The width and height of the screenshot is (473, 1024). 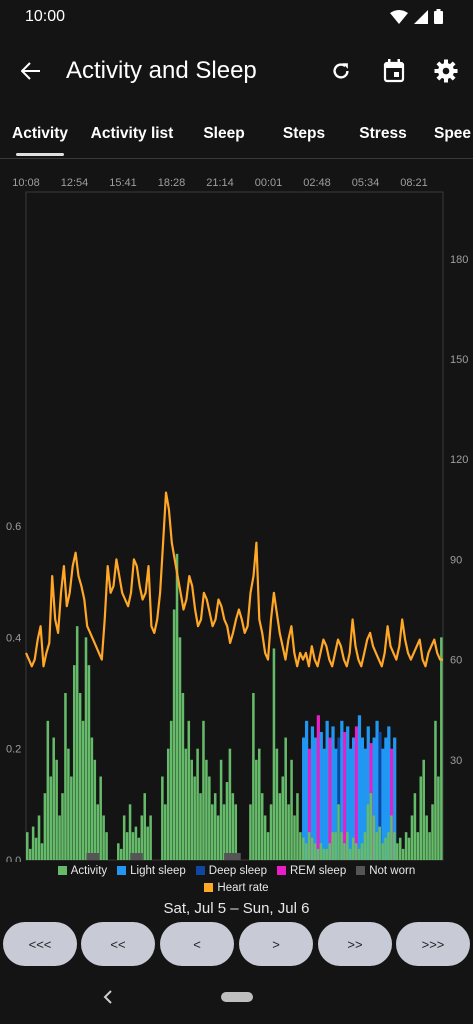 What do you see at coordinates (237, 870) in the screenshot?
I see `legend-label: Deep sleep` at bounding box center [237, 870].